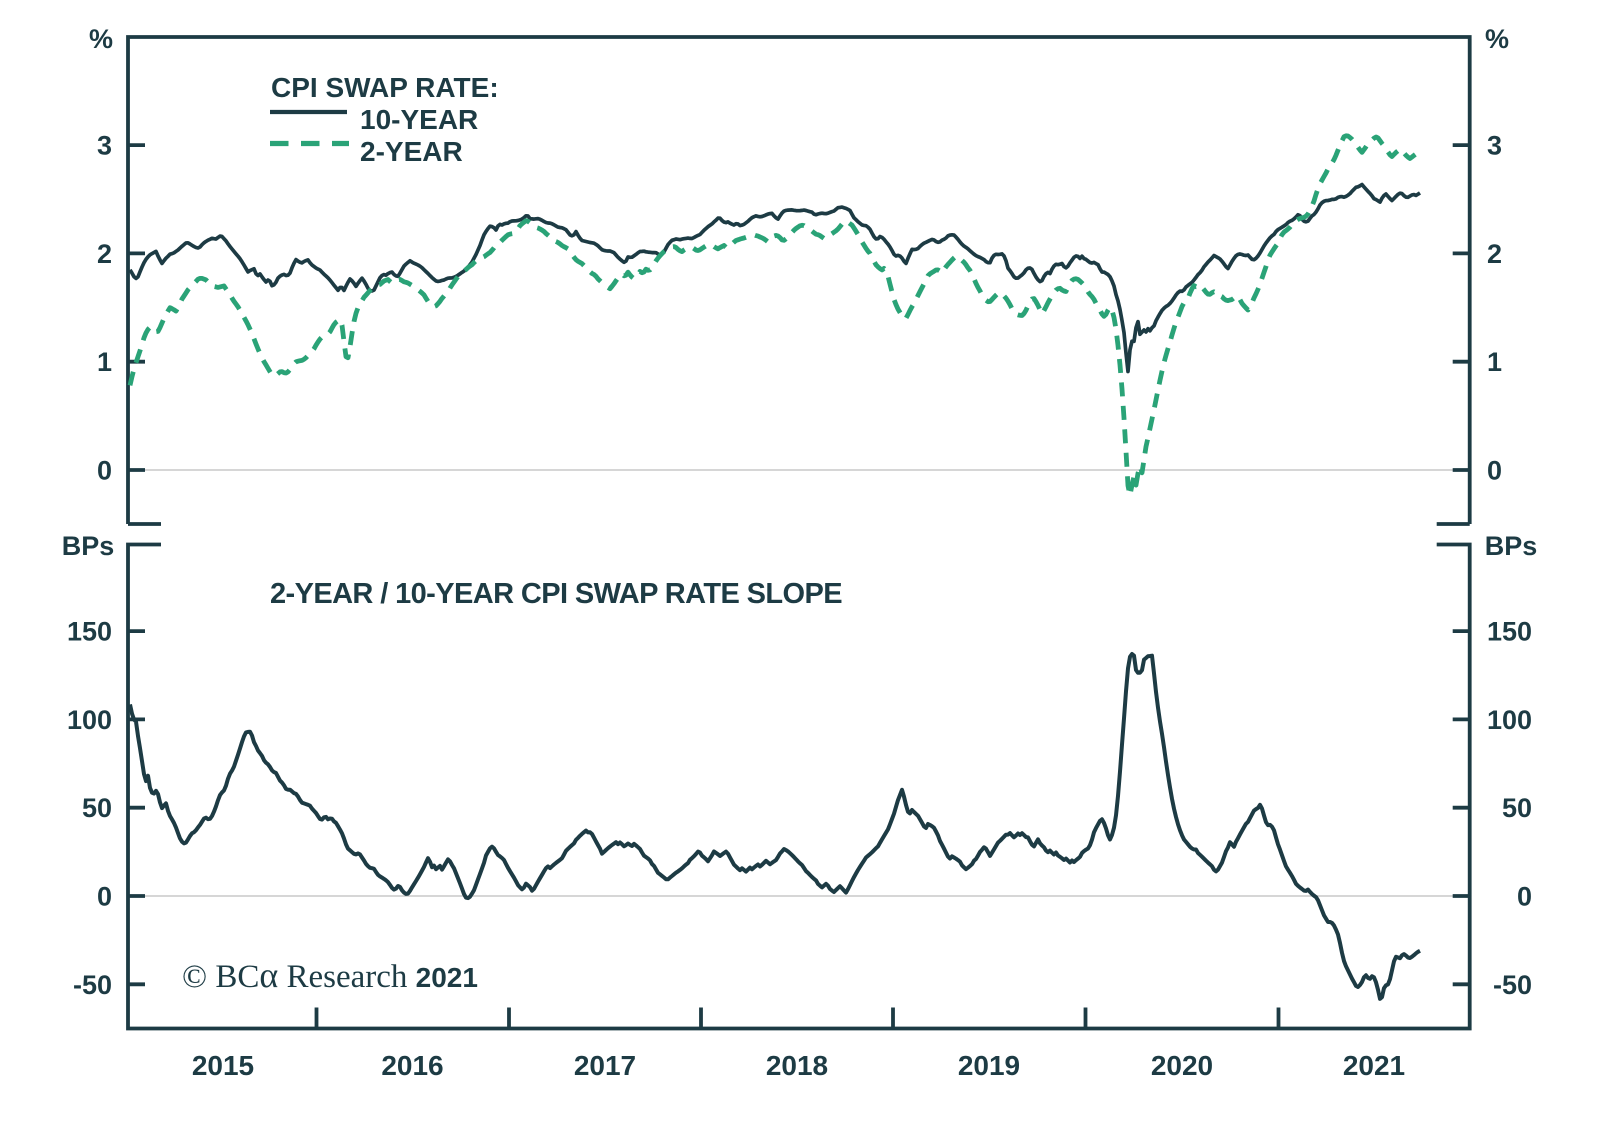  Describe the element at coordinates (411, 151) in the screenshot. I see `svg-text: 2-YEAR` at that location.